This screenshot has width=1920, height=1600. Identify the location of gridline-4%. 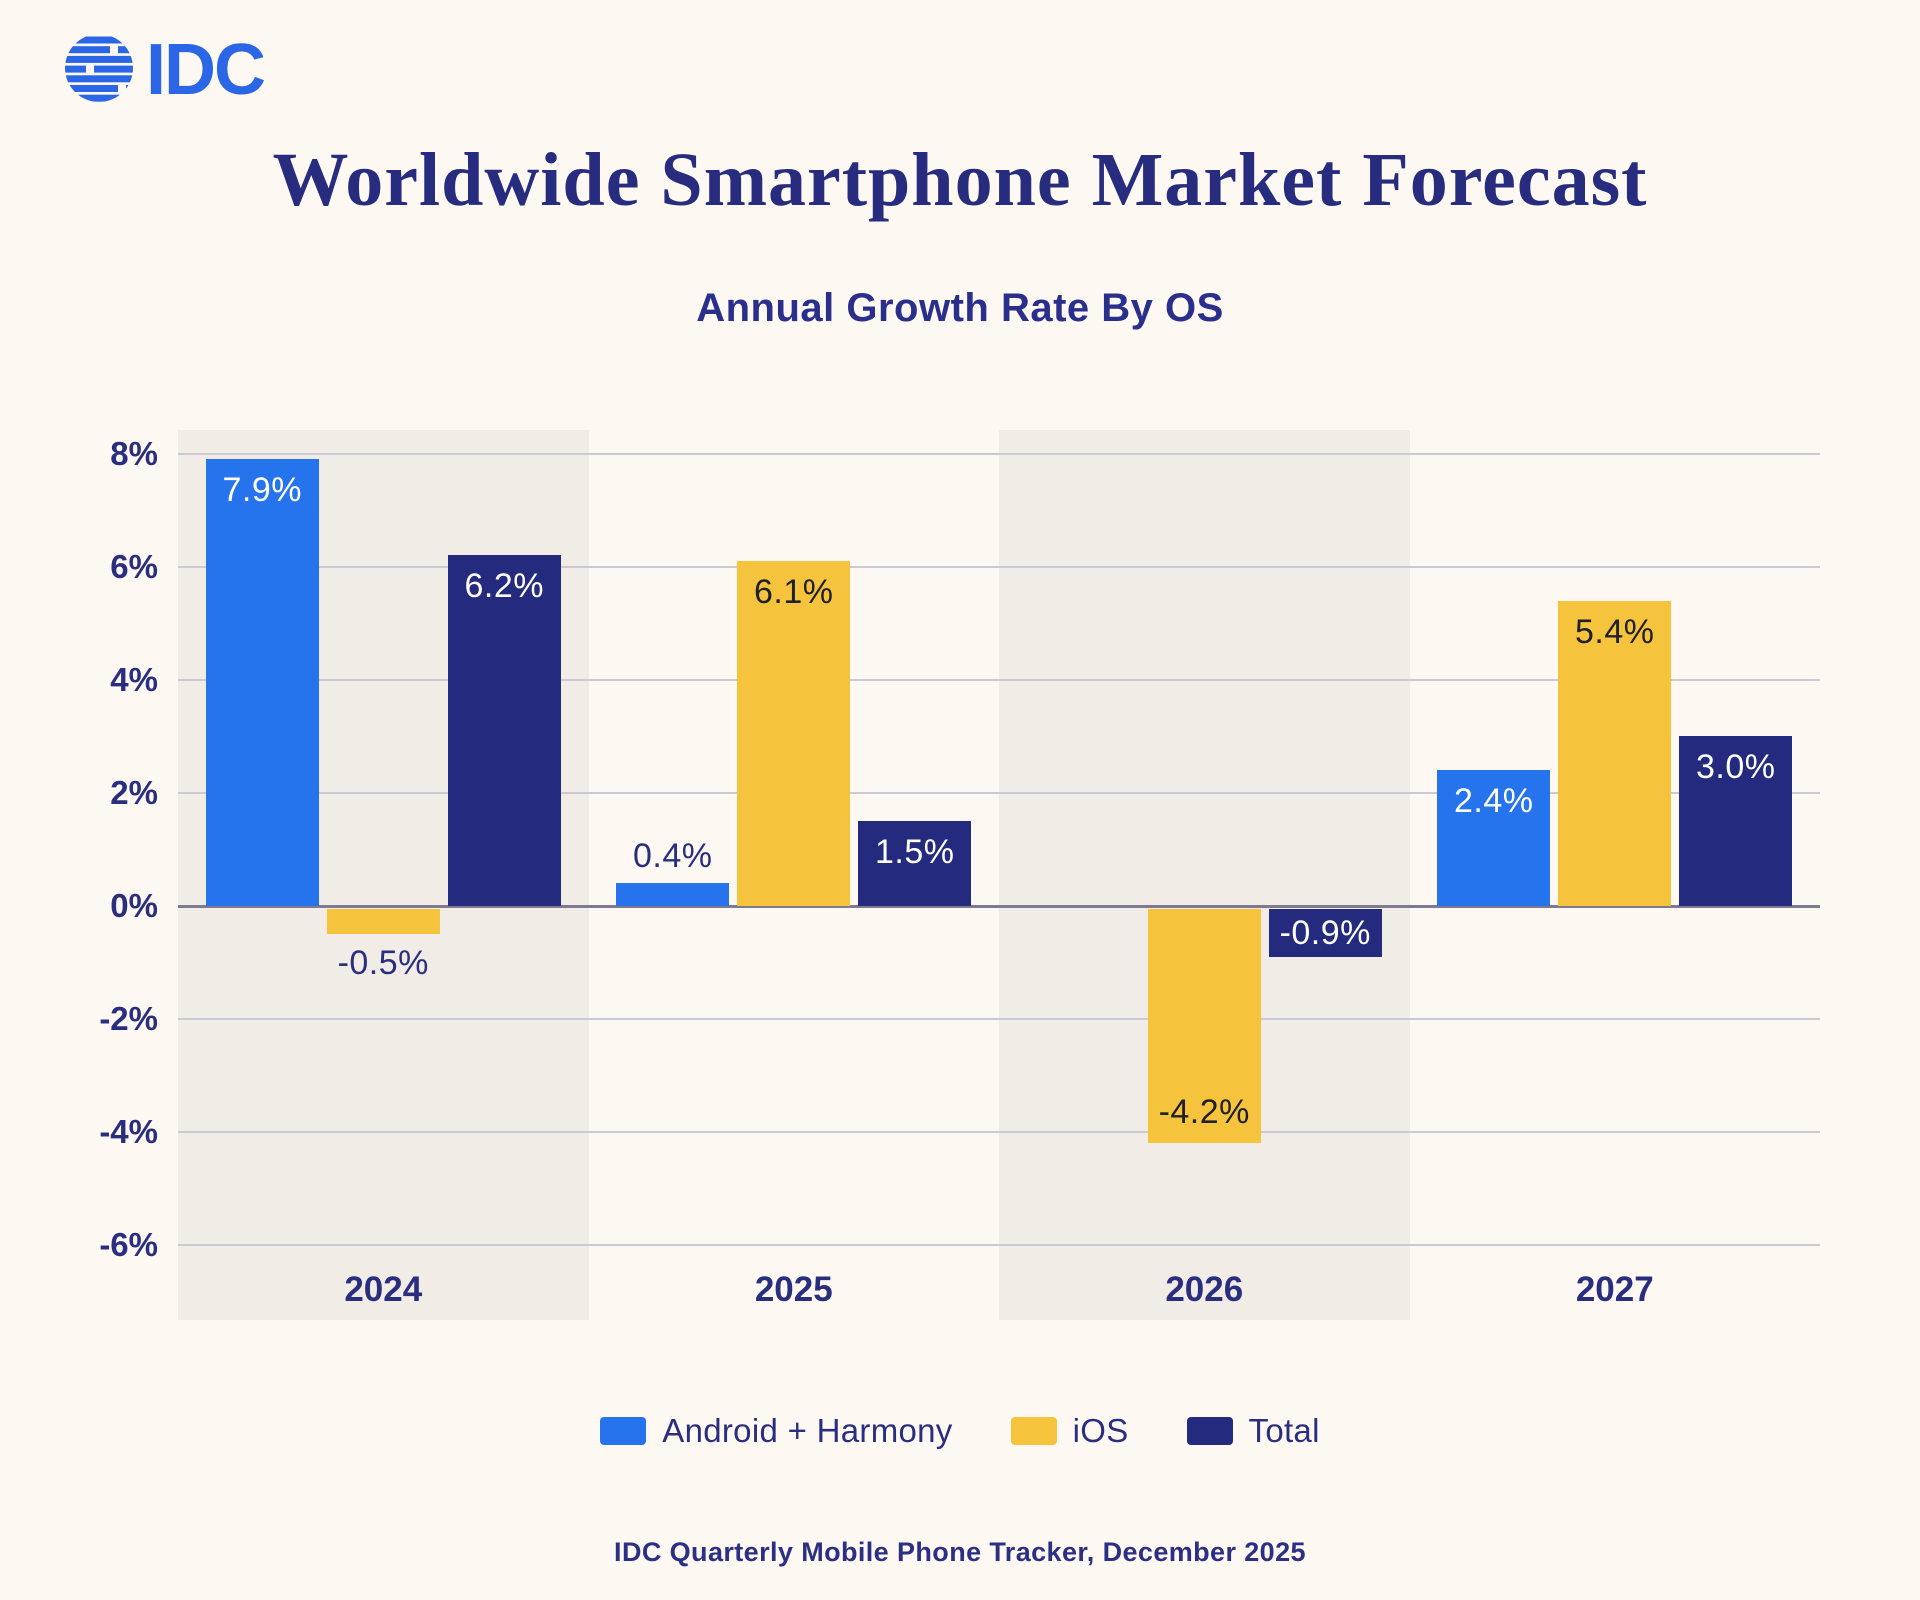
(999, 679).